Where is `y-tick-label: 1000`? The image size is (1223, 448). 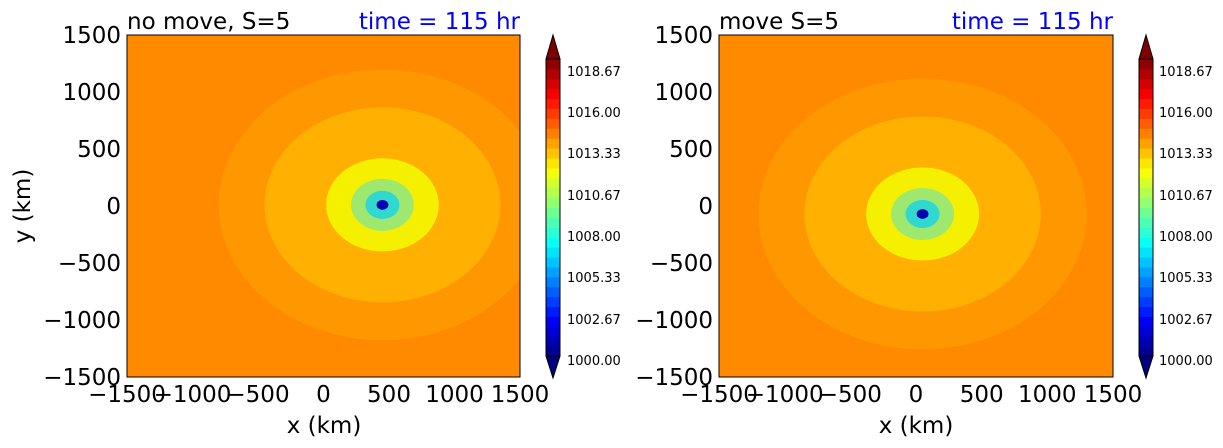
y-tick-label: 1000 is located at coordinates (91, 93).